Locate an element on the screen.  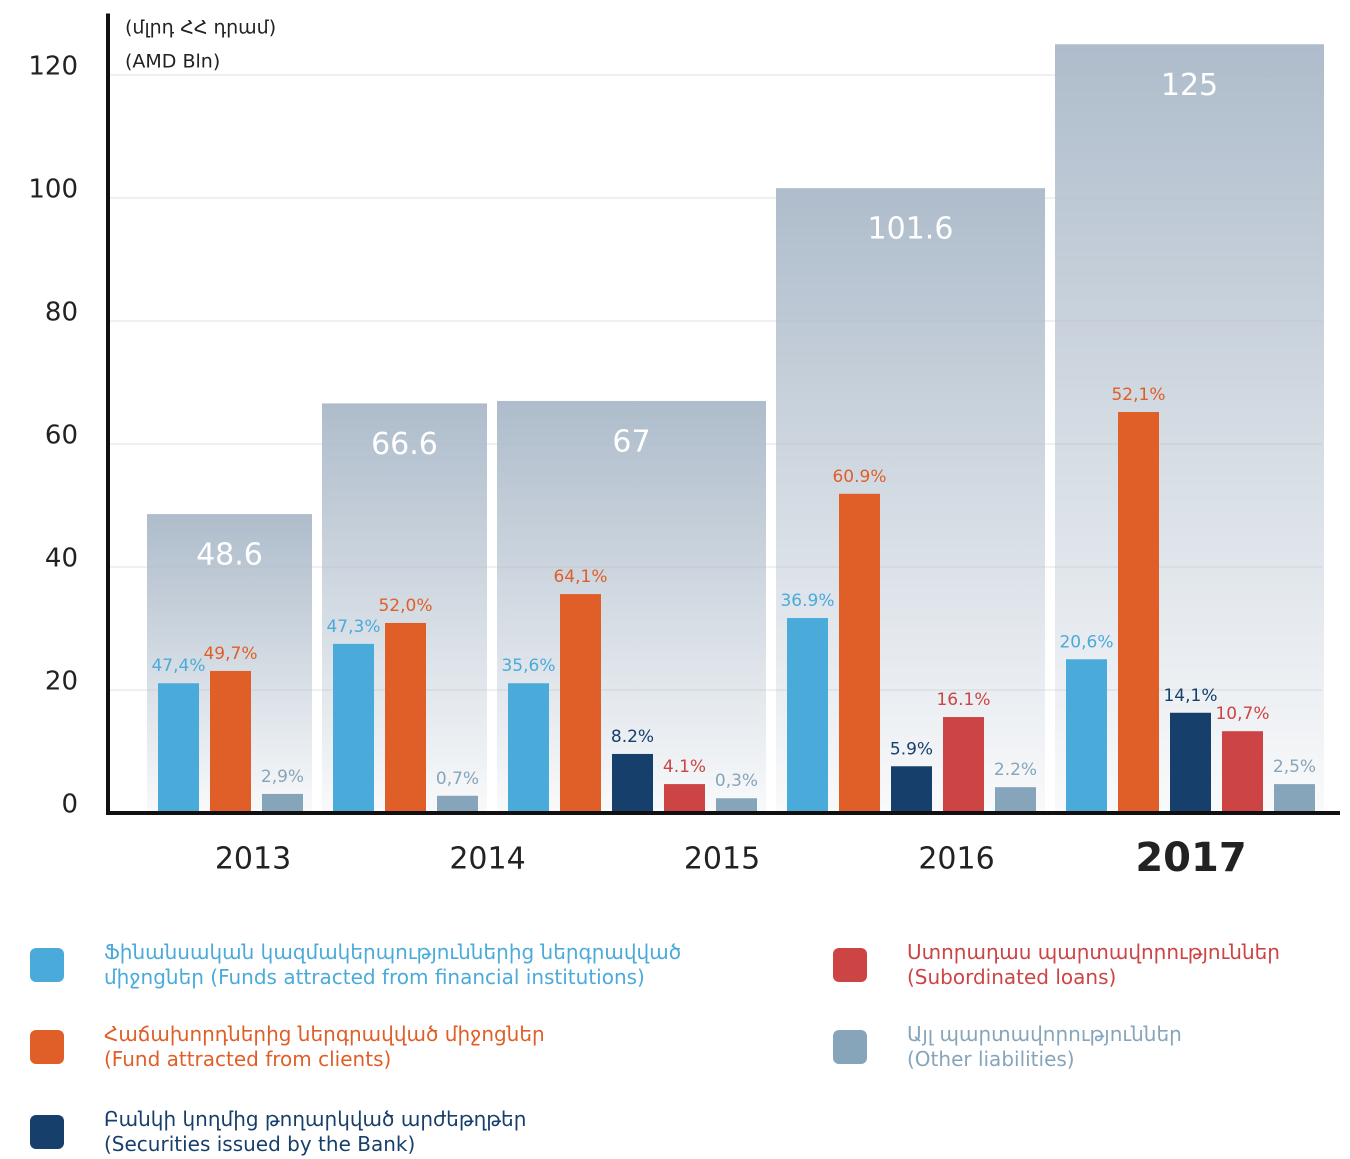
total-label: 101.6 is located at coordinates (911, 229).